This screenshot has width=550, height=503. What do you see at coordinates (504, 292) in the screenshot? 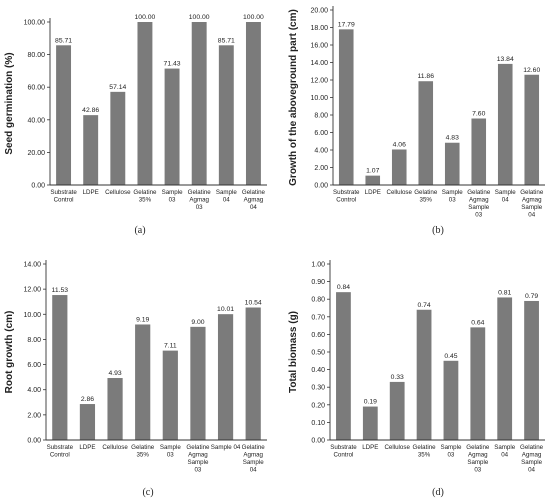
I see `bar-value-label: 0.81` at bounding box center [504, 292].